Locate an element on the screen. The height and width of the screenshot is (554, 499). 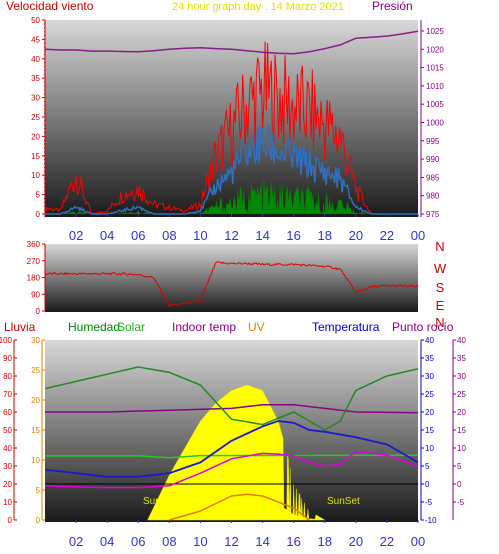
dew-point-line is located at coordinates (231, 469).